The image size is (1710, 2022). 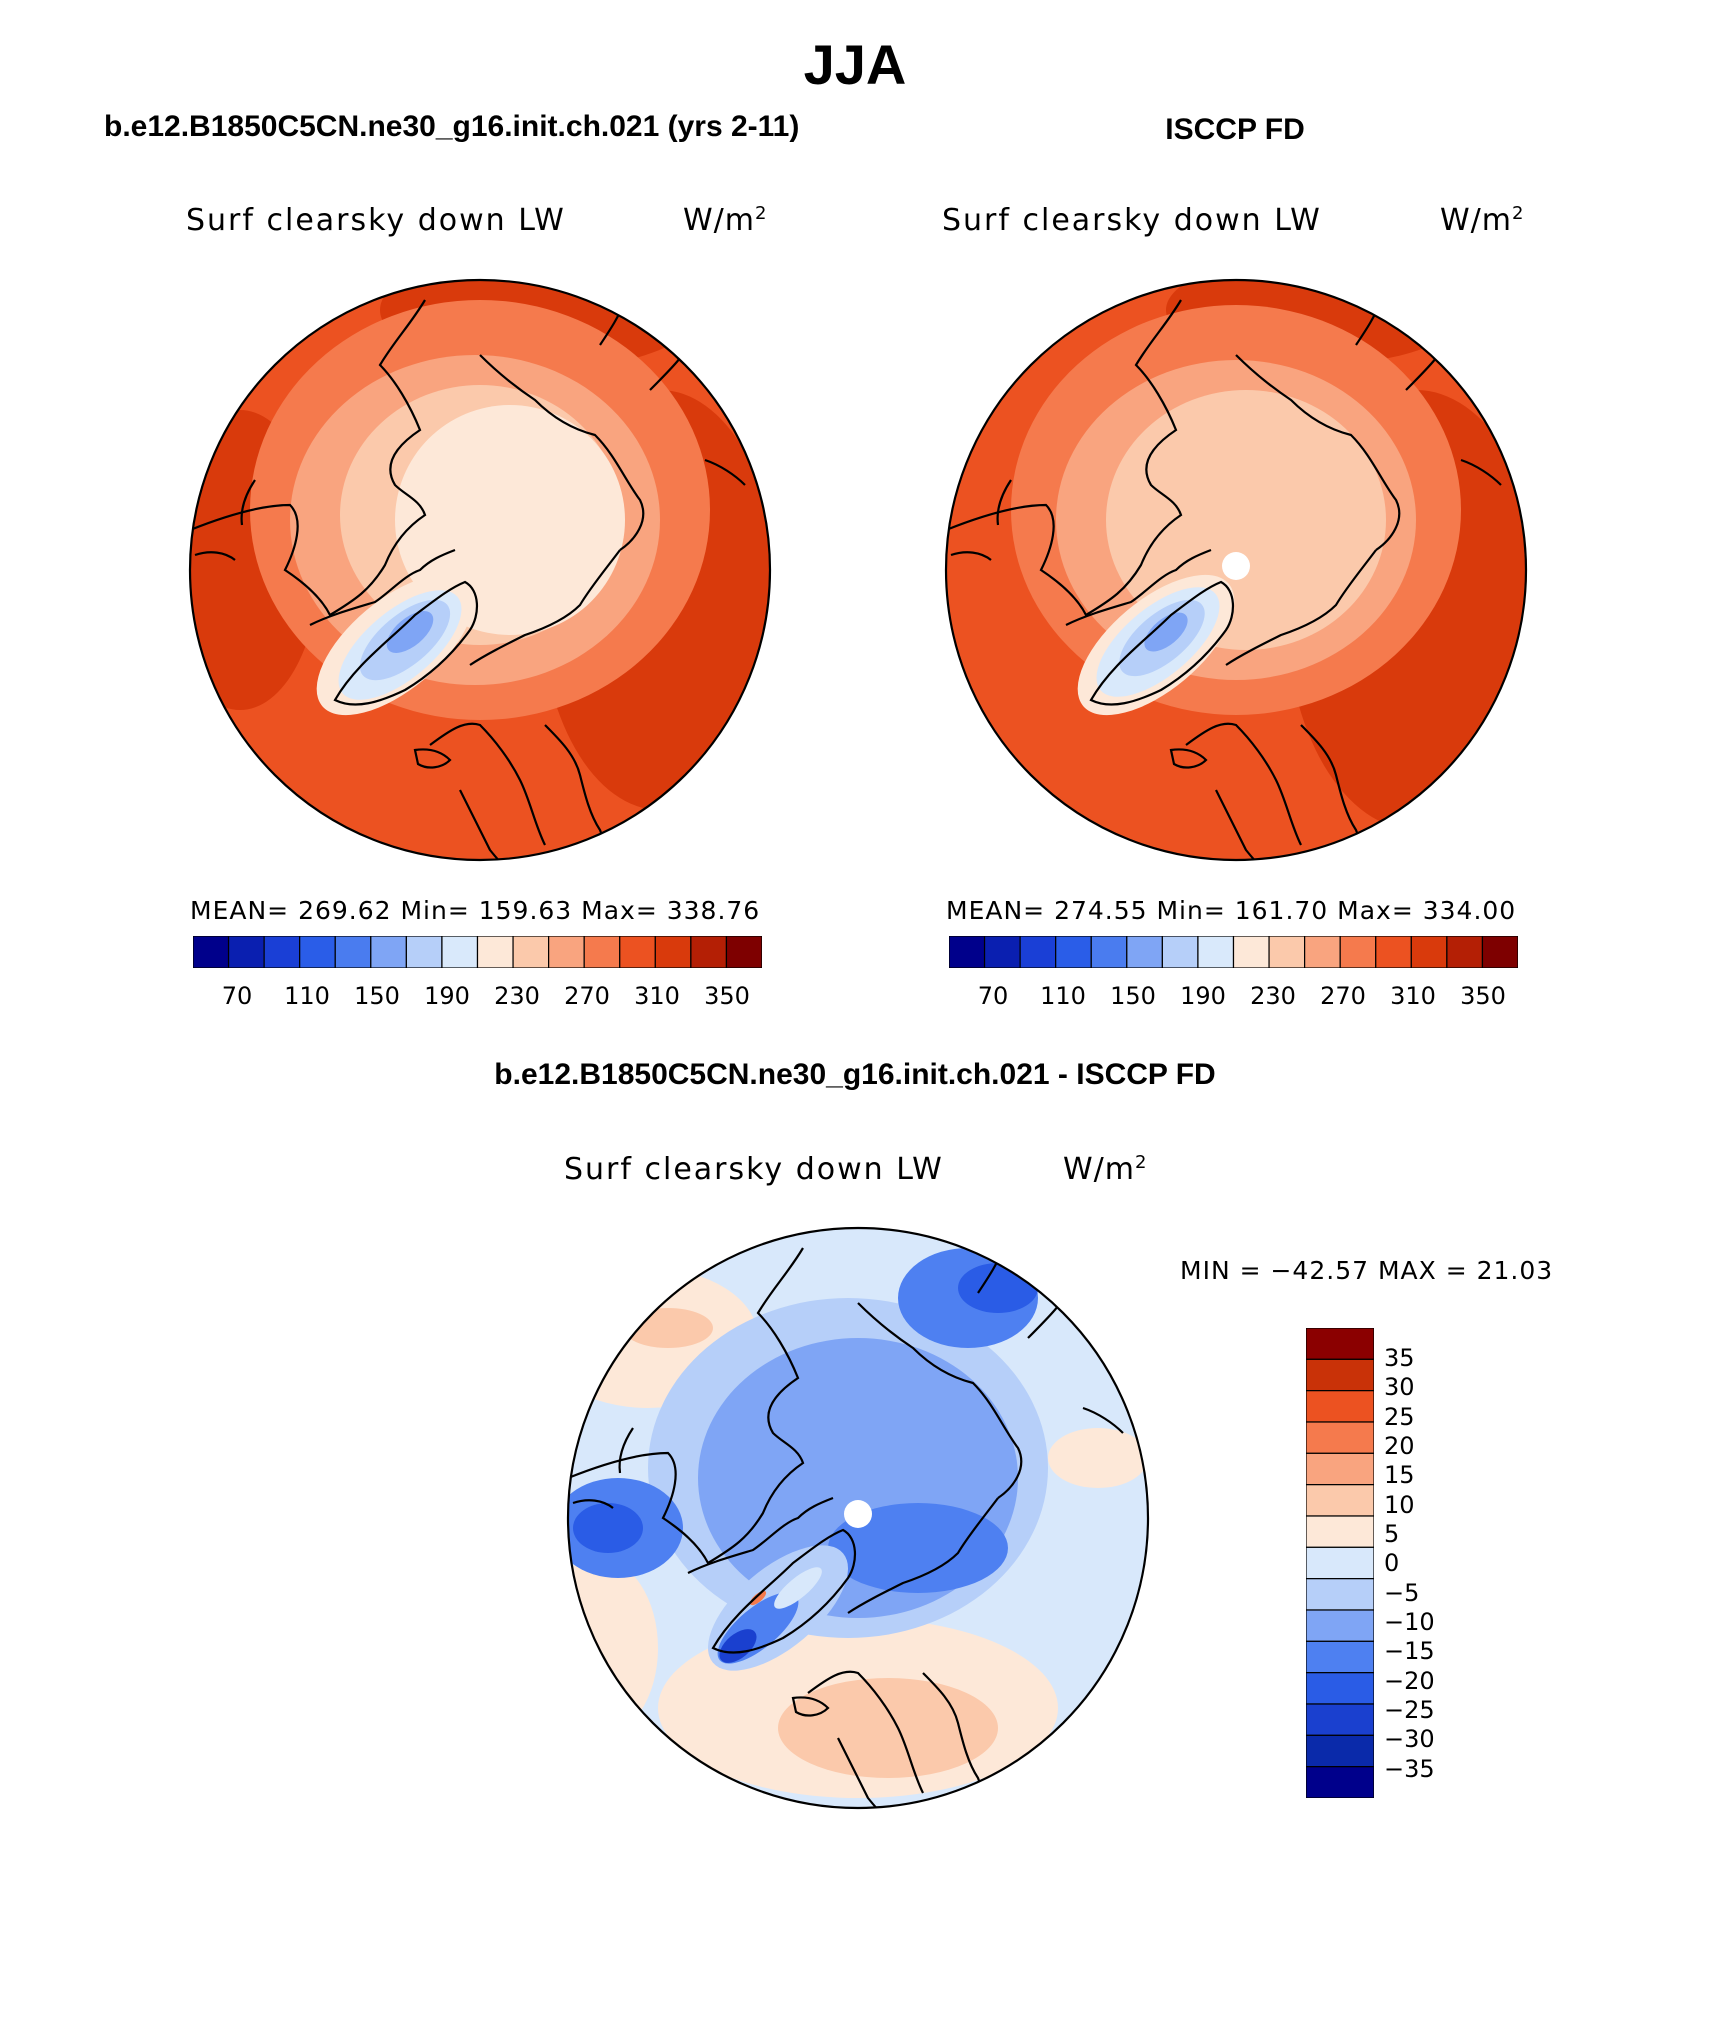 I want to click on colorbar-model-tick: 70, so click(x=237, y=996).